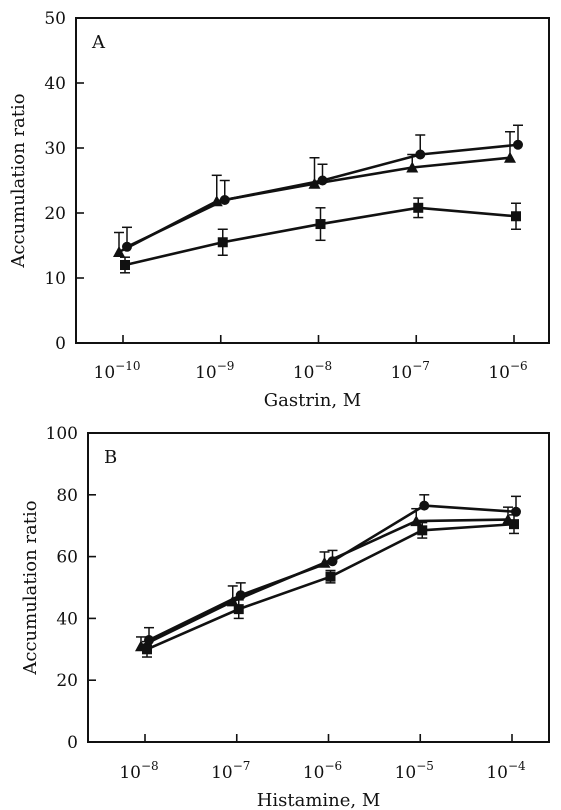 This screenshot has height=810, width=561. What do you see at coordinates (55, 279) in the screenshot?
I see `y-tick-label: 10` at bounding box center [55, 279].